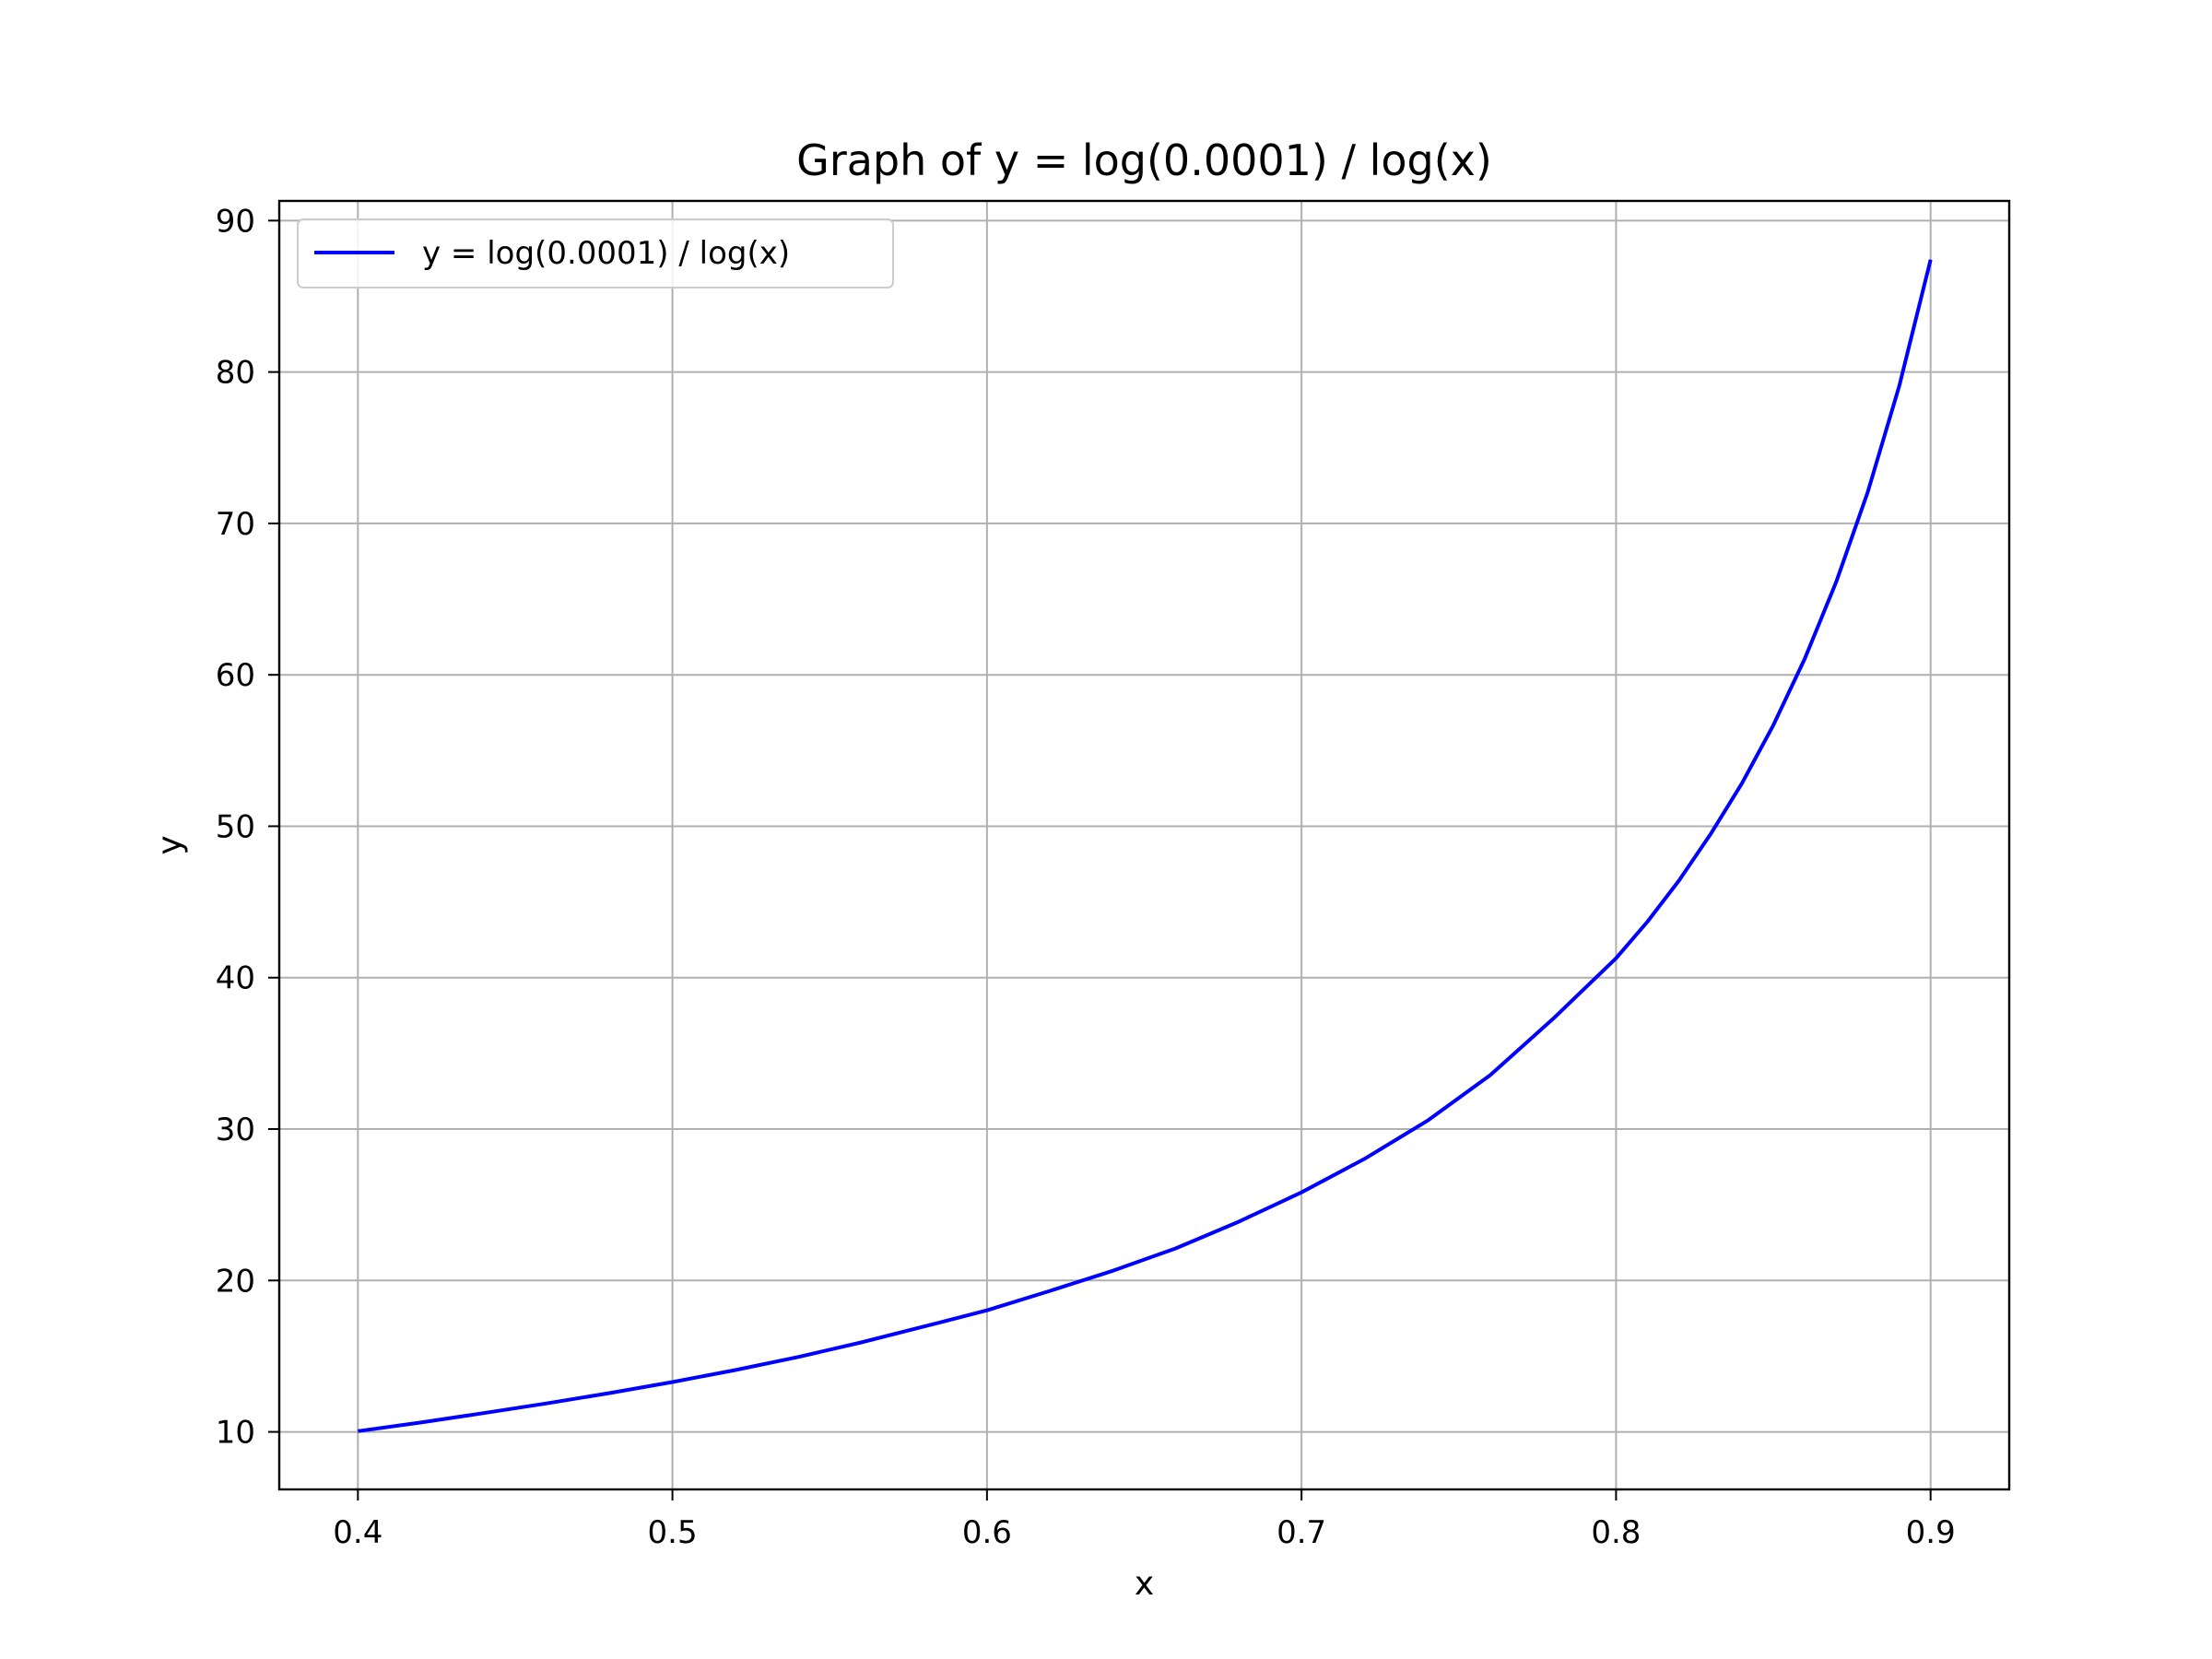 The image size is (2212, 1659). I want to click on x-tick-label: 0.8, so click(1616, 1532).